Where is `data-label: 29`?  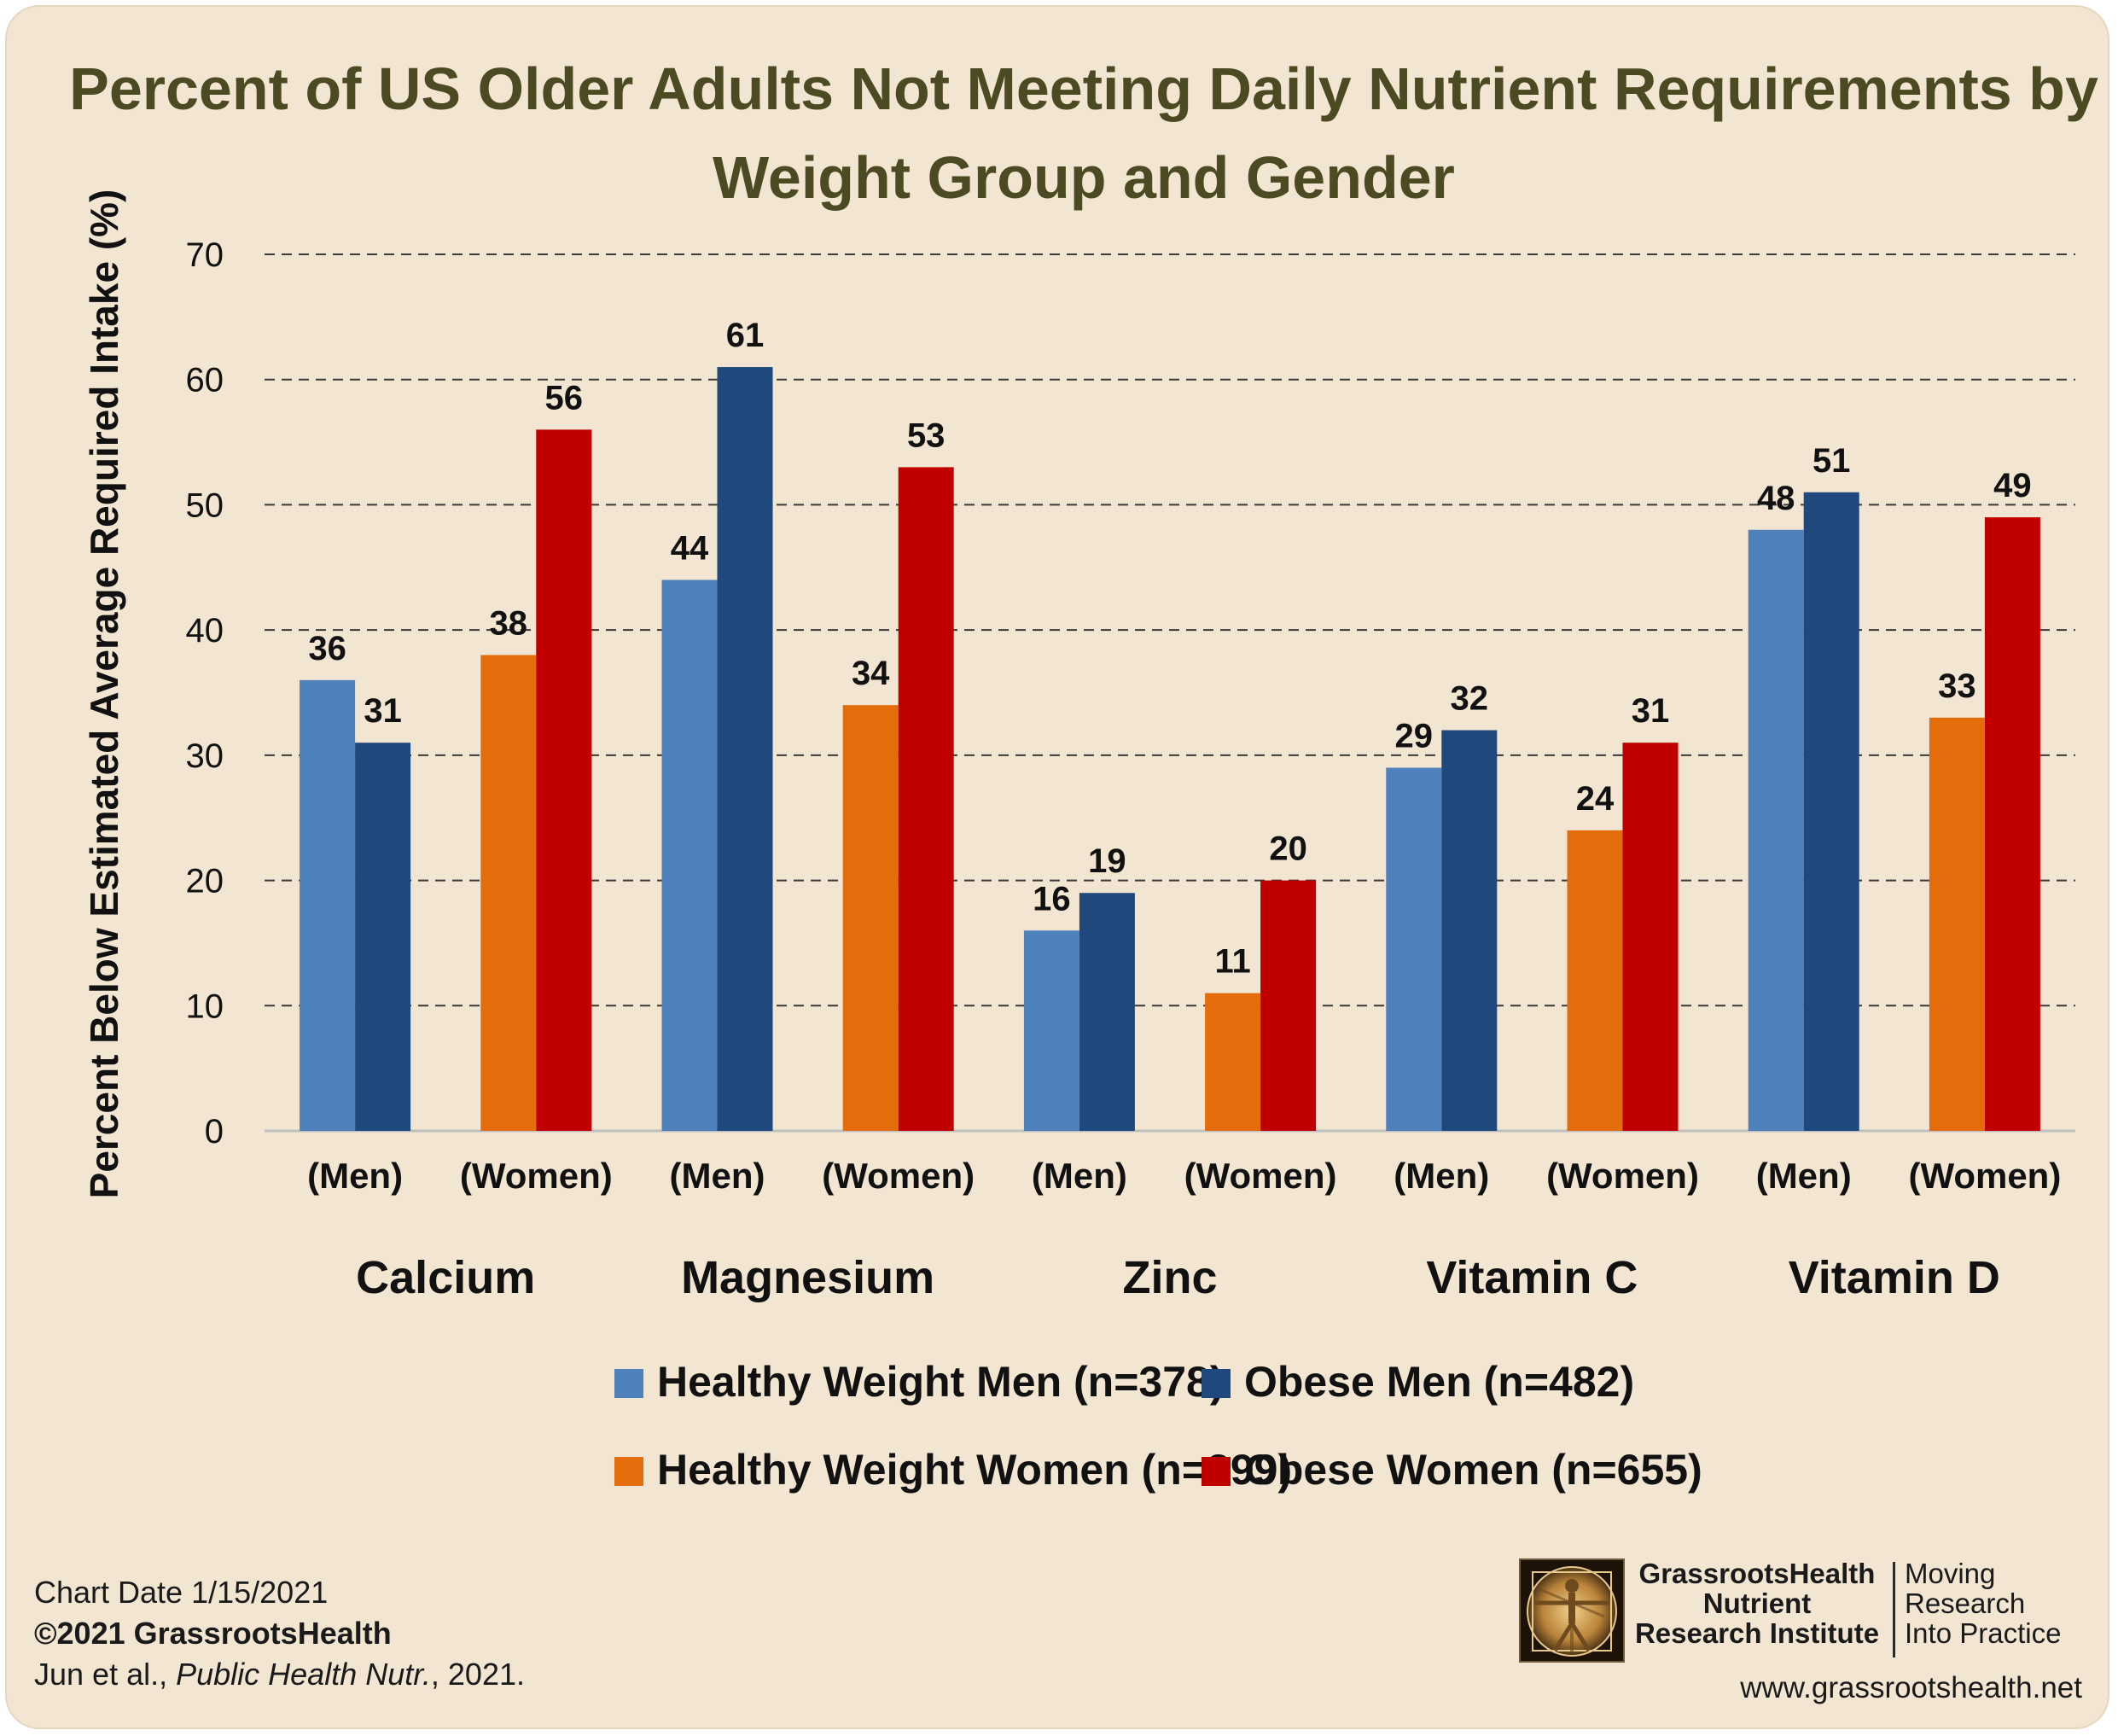 data-label: 29 is located at coordinates (1414, 736).